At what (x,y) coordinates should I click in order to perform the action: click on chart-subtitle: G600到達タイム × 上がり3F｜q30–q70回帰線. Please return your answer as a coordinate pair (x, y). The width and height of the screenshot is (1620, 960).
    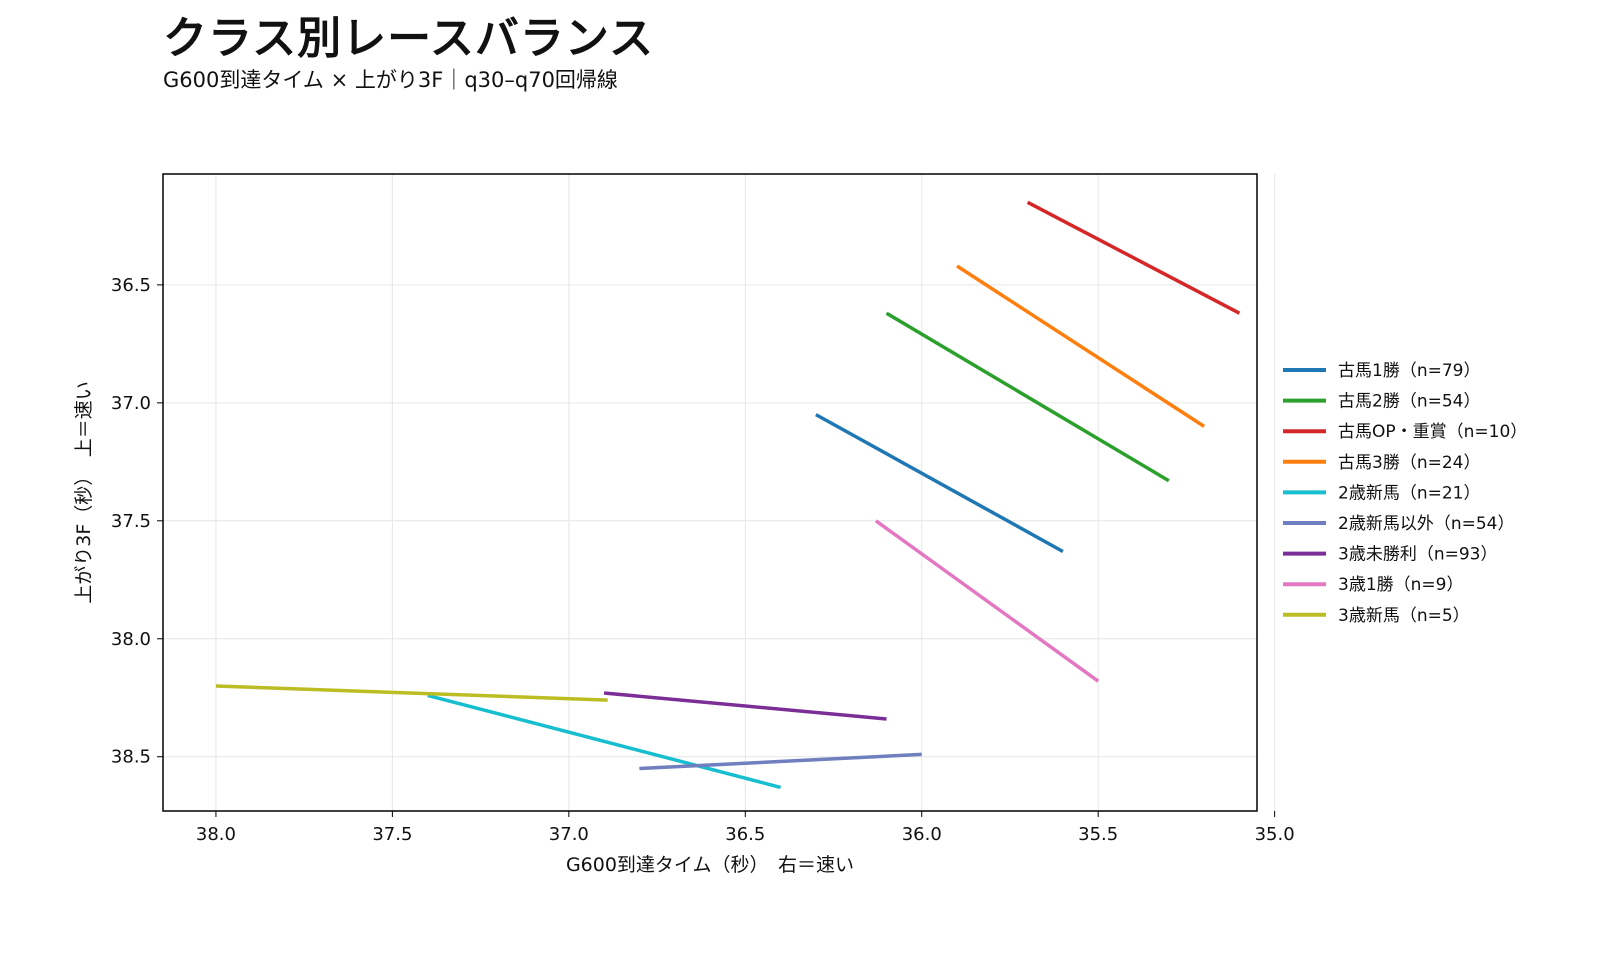
    Looking at the image, I should click on (390, 80).